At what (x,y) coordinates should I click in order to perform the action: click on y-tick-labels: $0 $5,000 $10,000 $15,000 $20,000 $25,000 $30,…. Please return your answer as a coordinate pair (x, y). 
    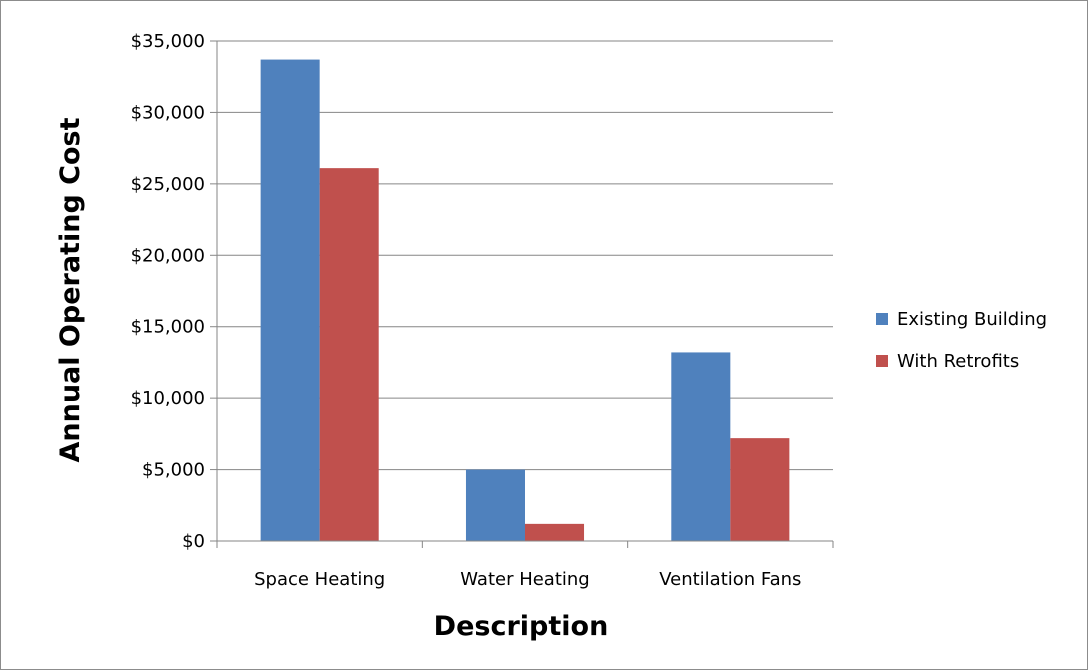
    Looking at the image, I should click on (168, 291).